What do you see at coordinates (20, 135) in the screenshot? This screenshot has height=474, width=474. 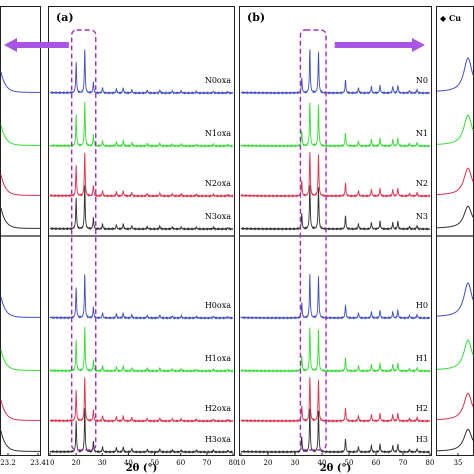 I see `zoom-left-line-N1oxa` at bounding box center [20, 135].